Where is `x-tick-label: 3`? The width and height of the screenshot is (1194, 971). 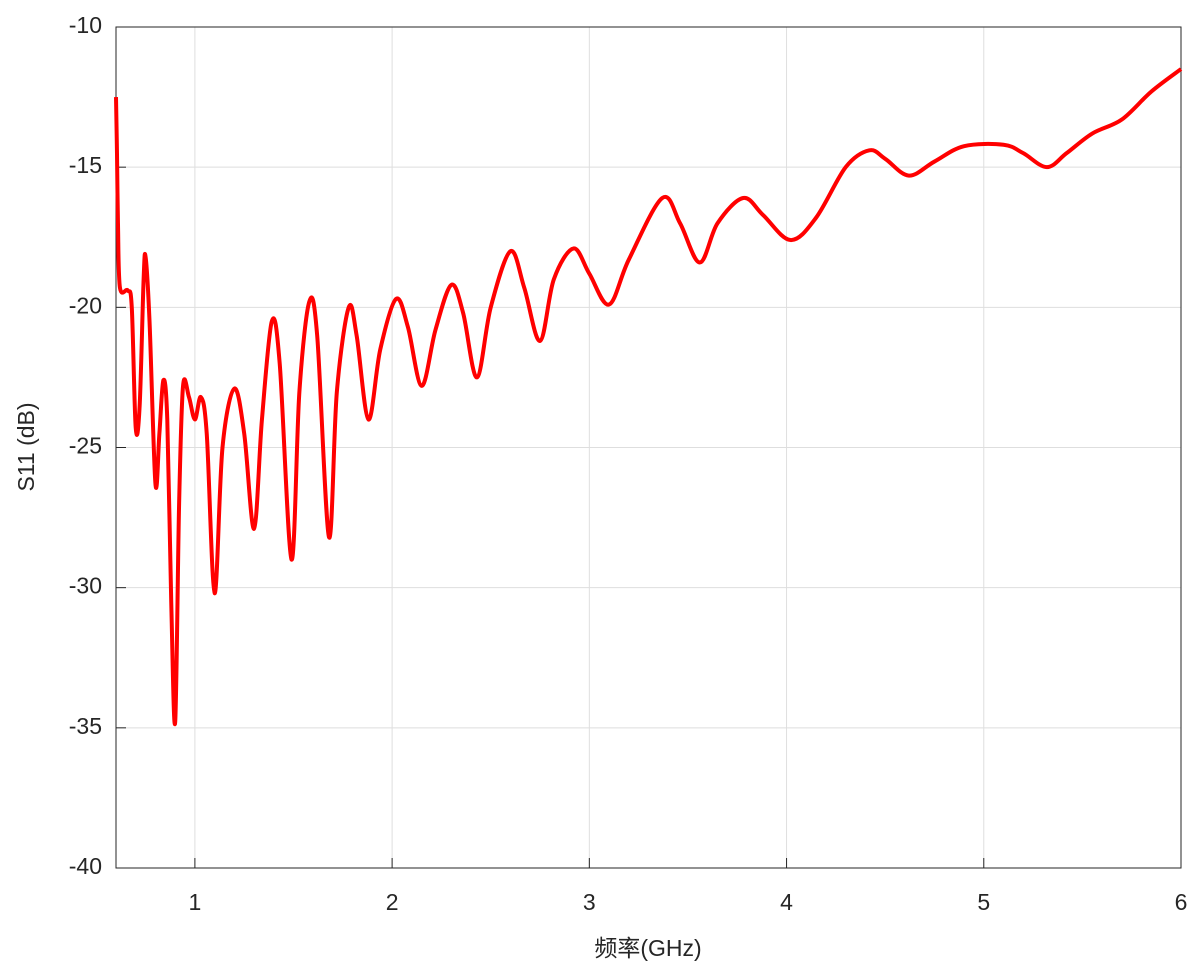
x-tick-label: 3 is located at coordinates (589, 902).